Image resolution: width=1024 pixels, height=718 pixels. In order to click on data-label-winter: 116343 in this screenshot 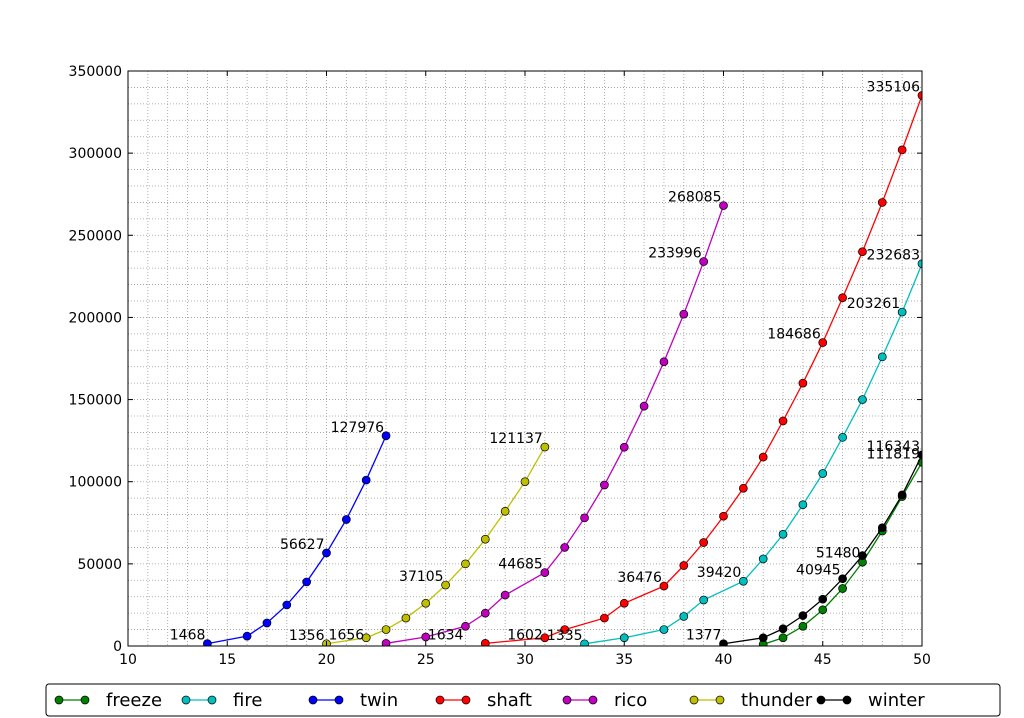, I will do `click(893, 447)`.